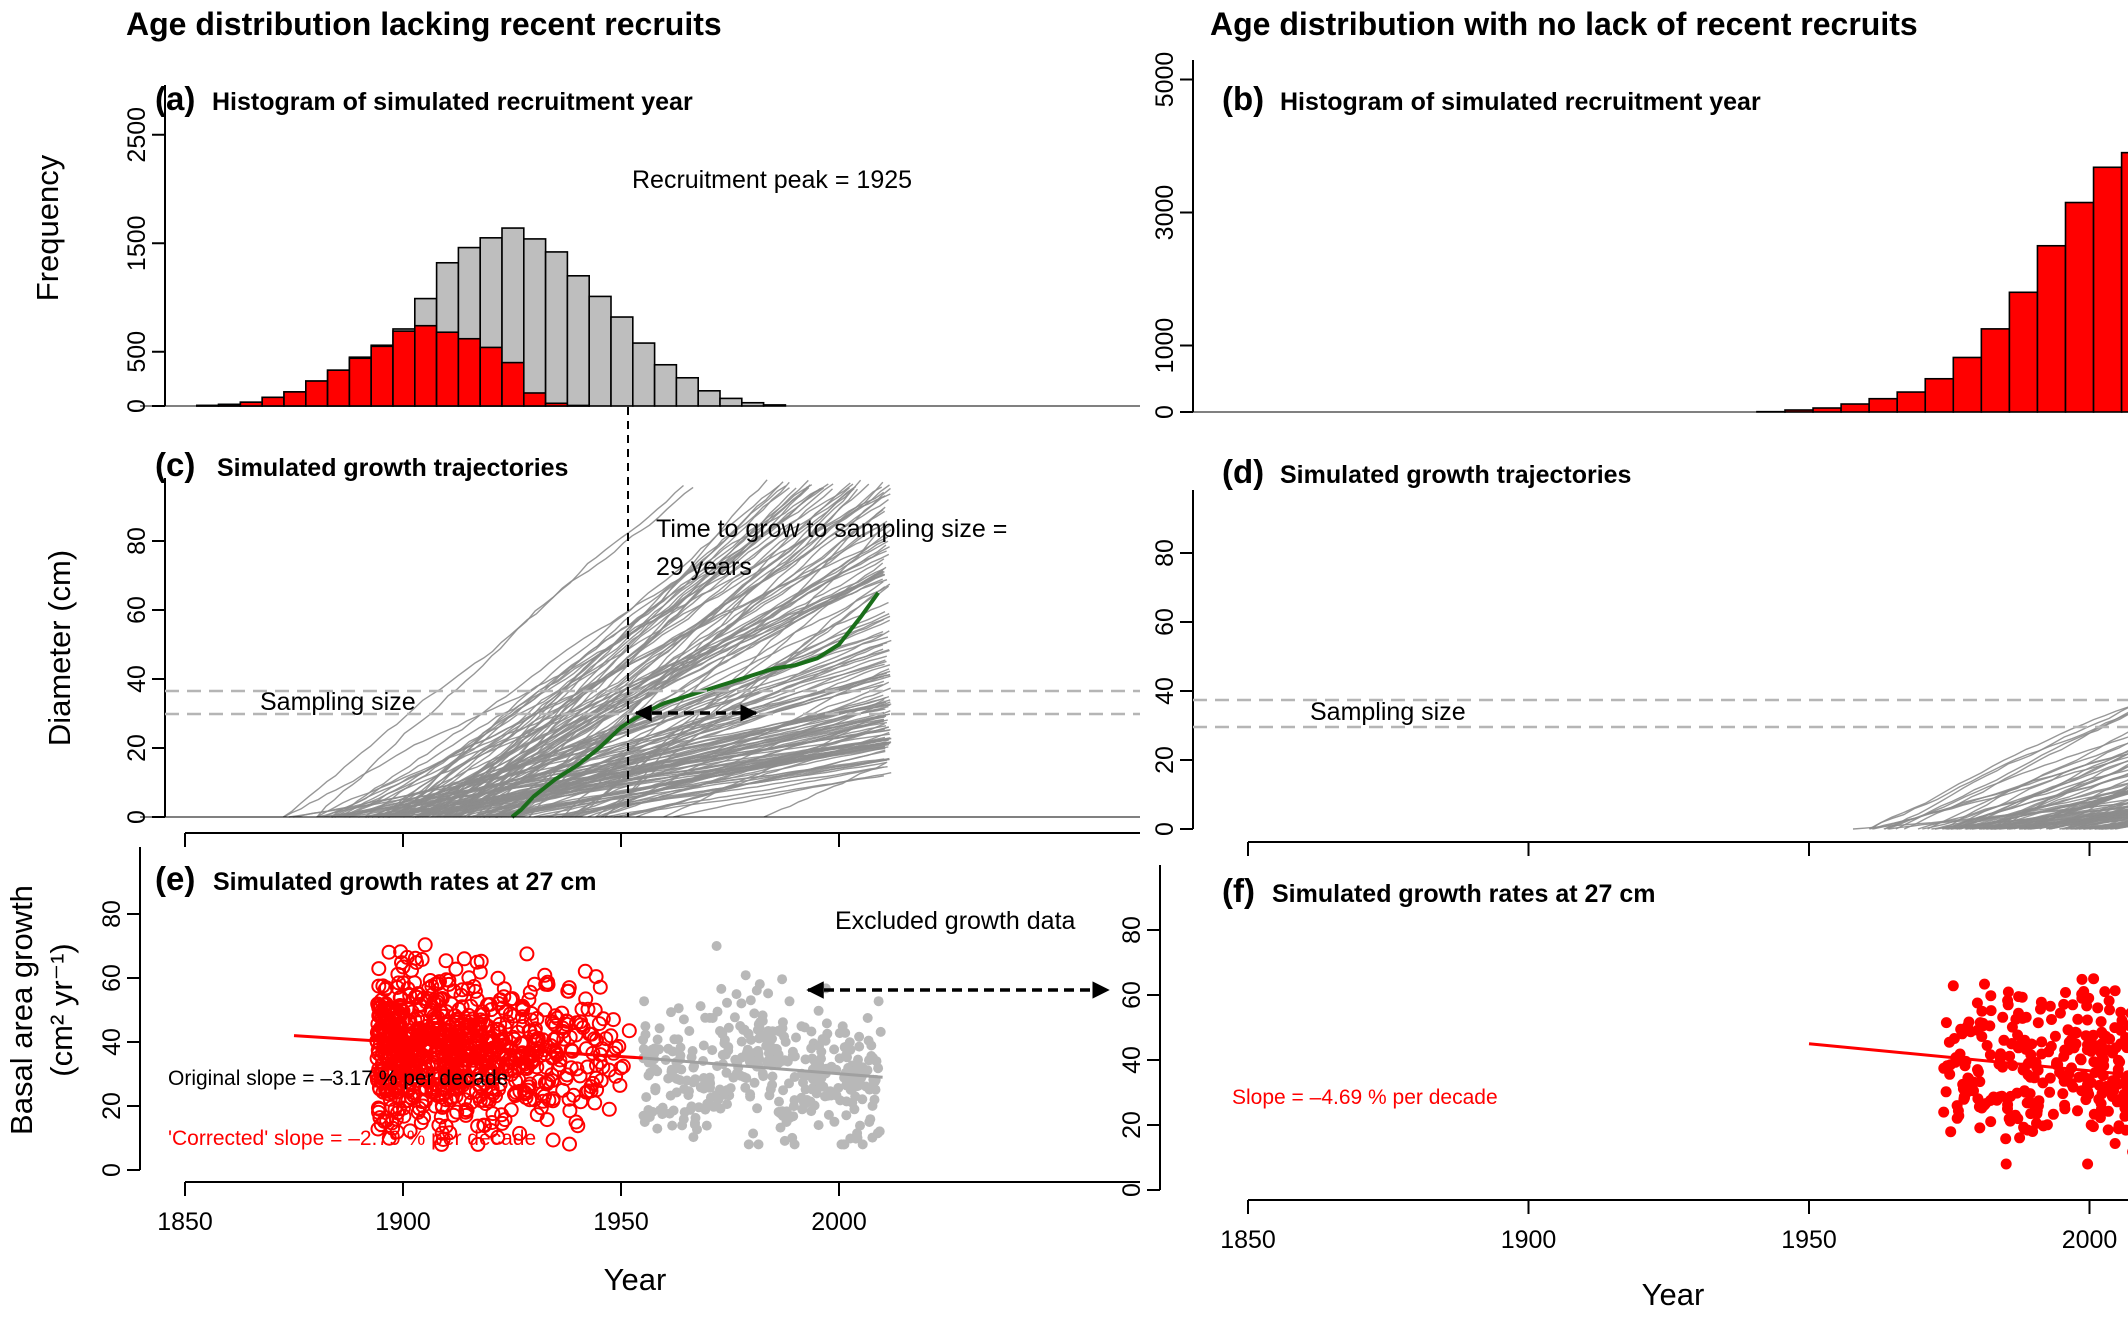 The width and height of the screenshot is (2128, 1317). What do you see at coordinates (1132, 1125) in the screenshot?
I see `y-f-tick-label-20: 20` at bounding box center [1132, 1125].